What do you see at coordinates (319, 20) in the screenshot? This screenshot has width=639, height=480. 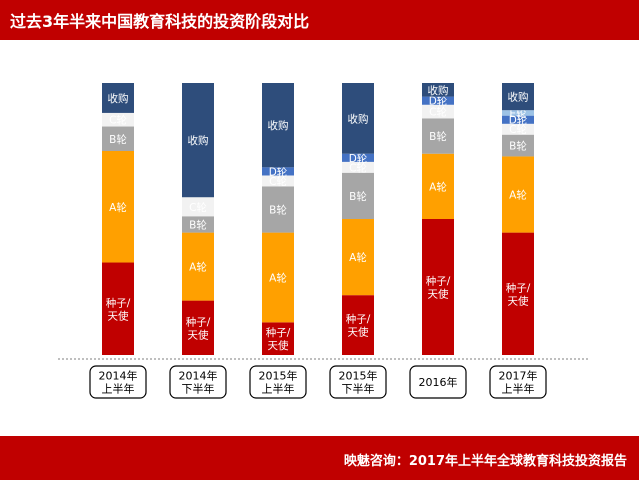 I see `title-bar: 过去3年半来中国教育科技的投资阶段对比` at bounding box center [319, 20].